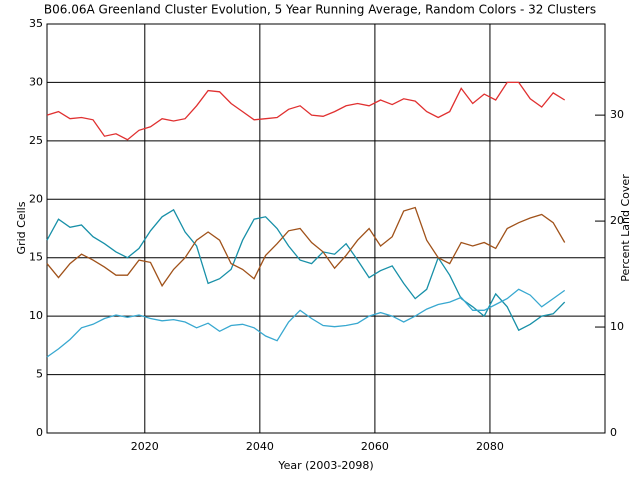  I want to click on y2-tick-label: 0, so click(613, 432).